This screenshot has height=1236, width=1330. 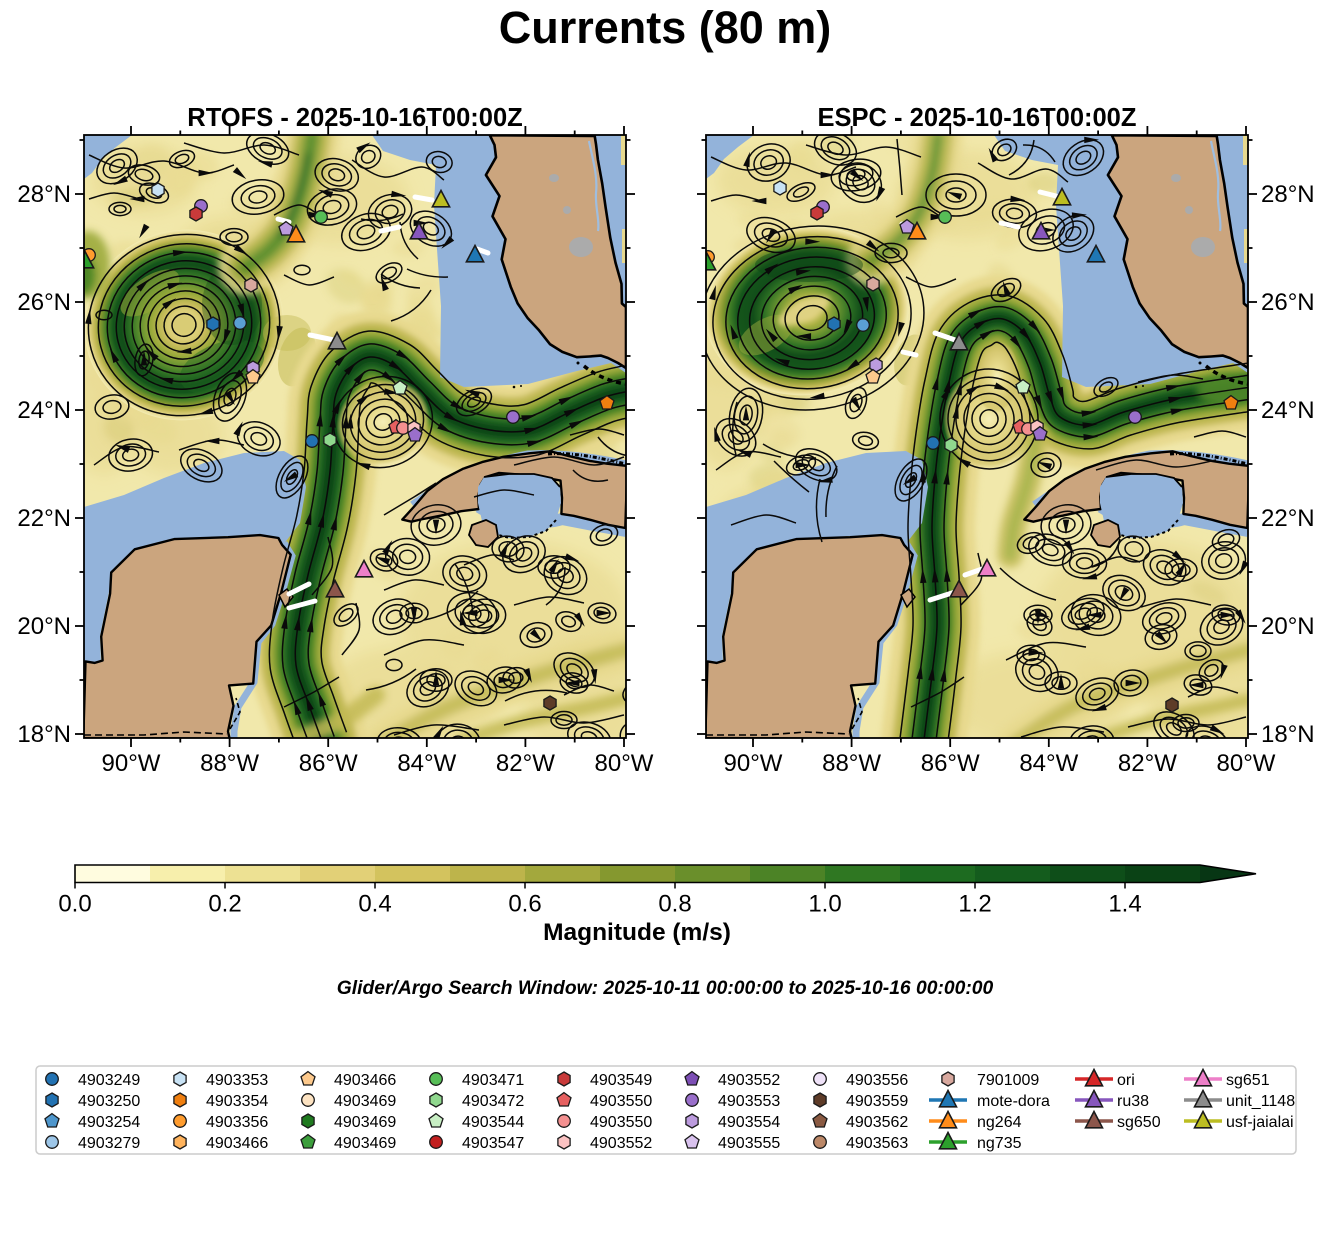 What do you see at coordinates (1133, 1101) in the screenshot?
I see `svg-text: ru38` at bounding box center [1133, 1101].